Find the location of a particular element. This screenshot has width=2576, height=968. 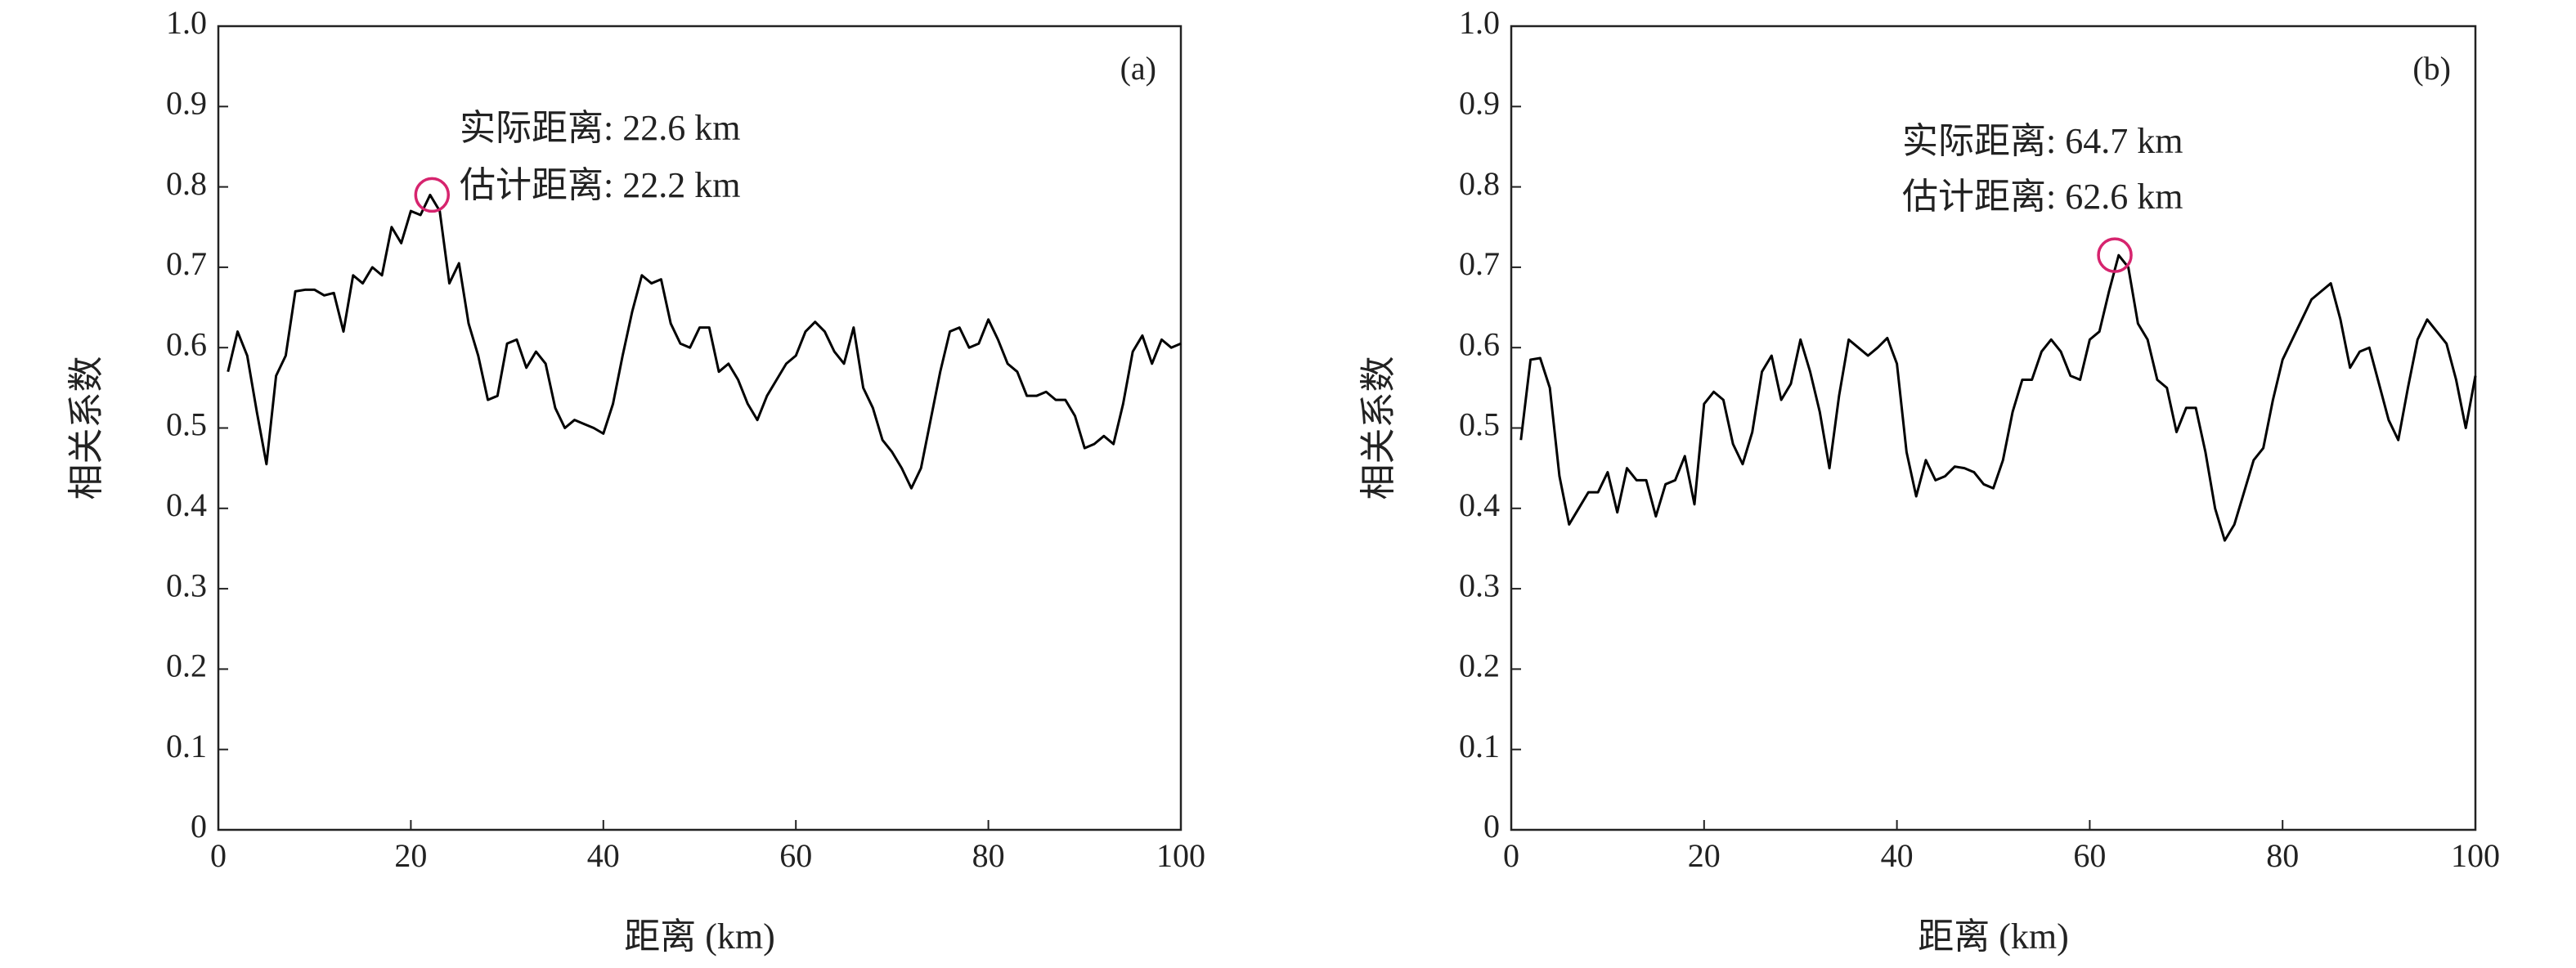

annotation: 实际距离: 64.7 km is located at coordinates (2042, 141).